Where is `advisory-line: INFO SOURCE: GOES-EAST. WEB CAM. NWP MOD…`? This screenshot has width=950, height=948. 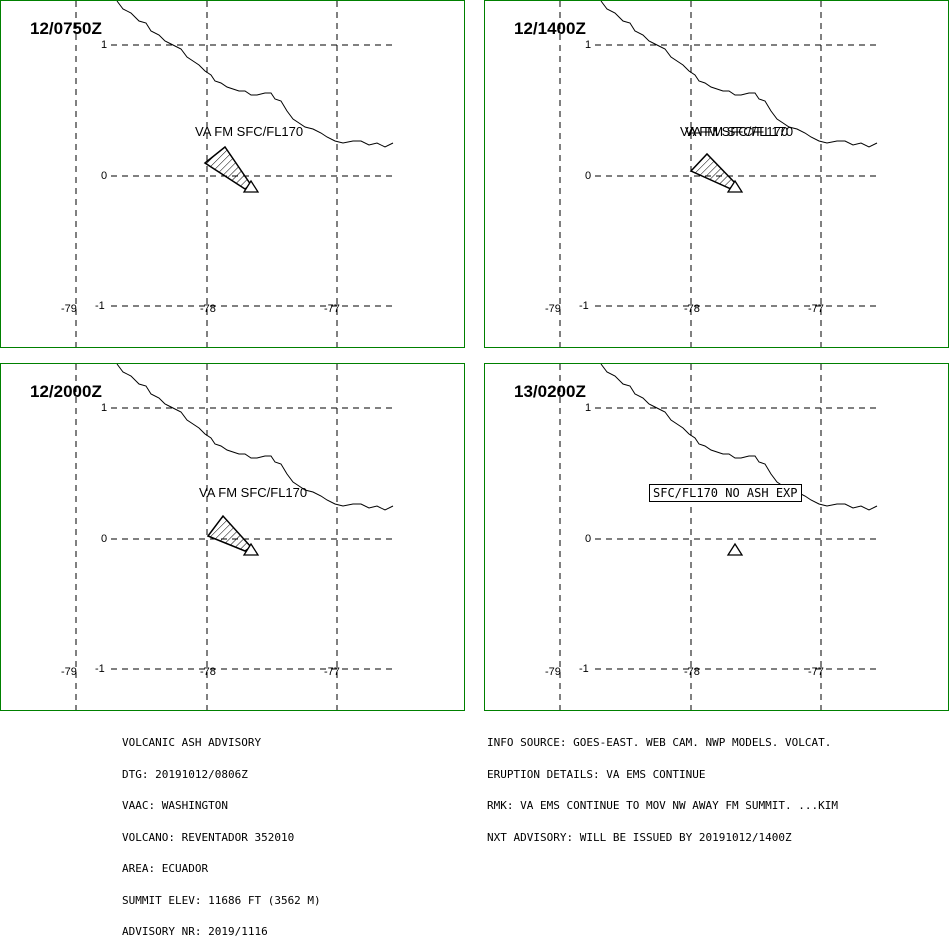 advisory-line: INFO SOURCE: GOES-EAST. WEB CAM. NWP MOD… is located at coordinates (659, 742).